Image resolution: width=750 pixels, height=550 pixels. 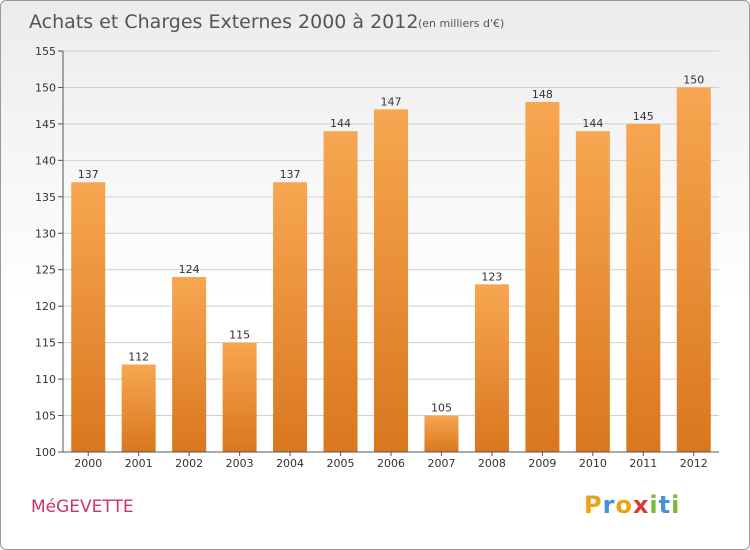 What do you see at coordinates (643, 287) in the screenshot?
I see `bar-2011` at bounding box center [643, 287].